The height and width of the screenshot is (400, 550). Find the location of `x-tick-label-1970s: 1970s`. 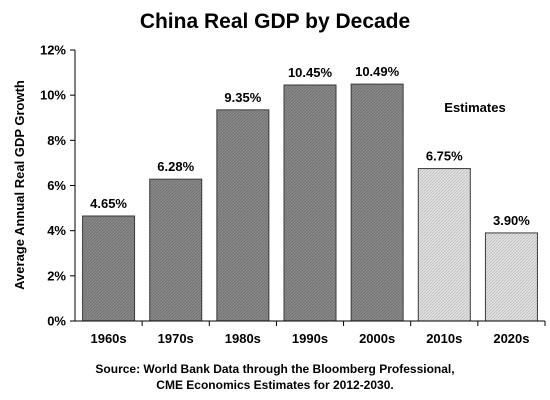

x-tick-label-1970s: 1970s is located at coordinates (176, 338).